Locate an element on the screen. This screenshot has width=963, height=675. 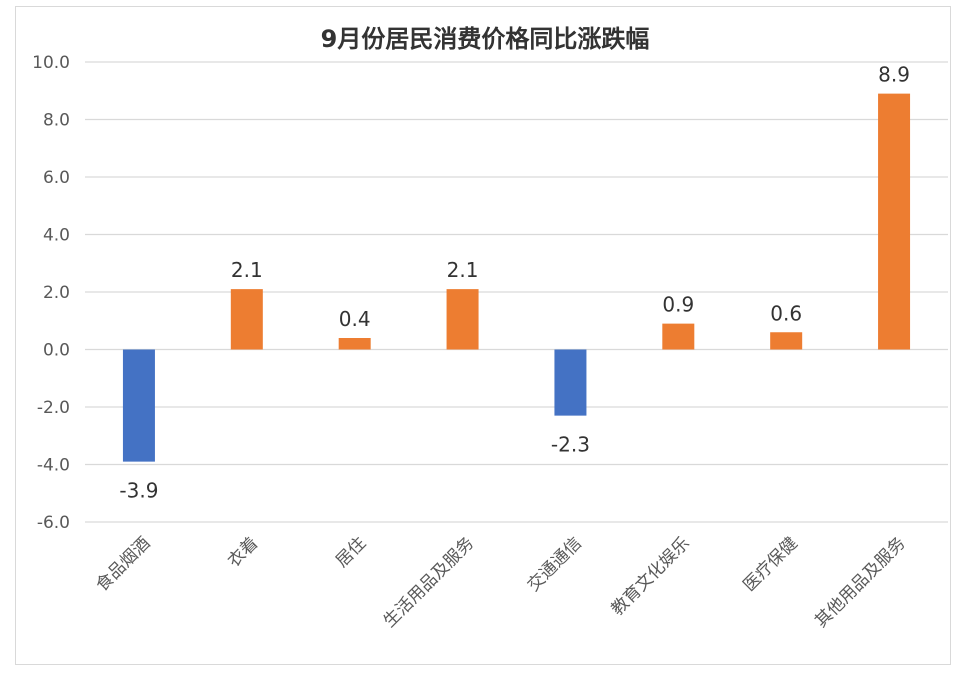
x-tick-label: 其他用品及服务 is located at coordinates (860, 582).